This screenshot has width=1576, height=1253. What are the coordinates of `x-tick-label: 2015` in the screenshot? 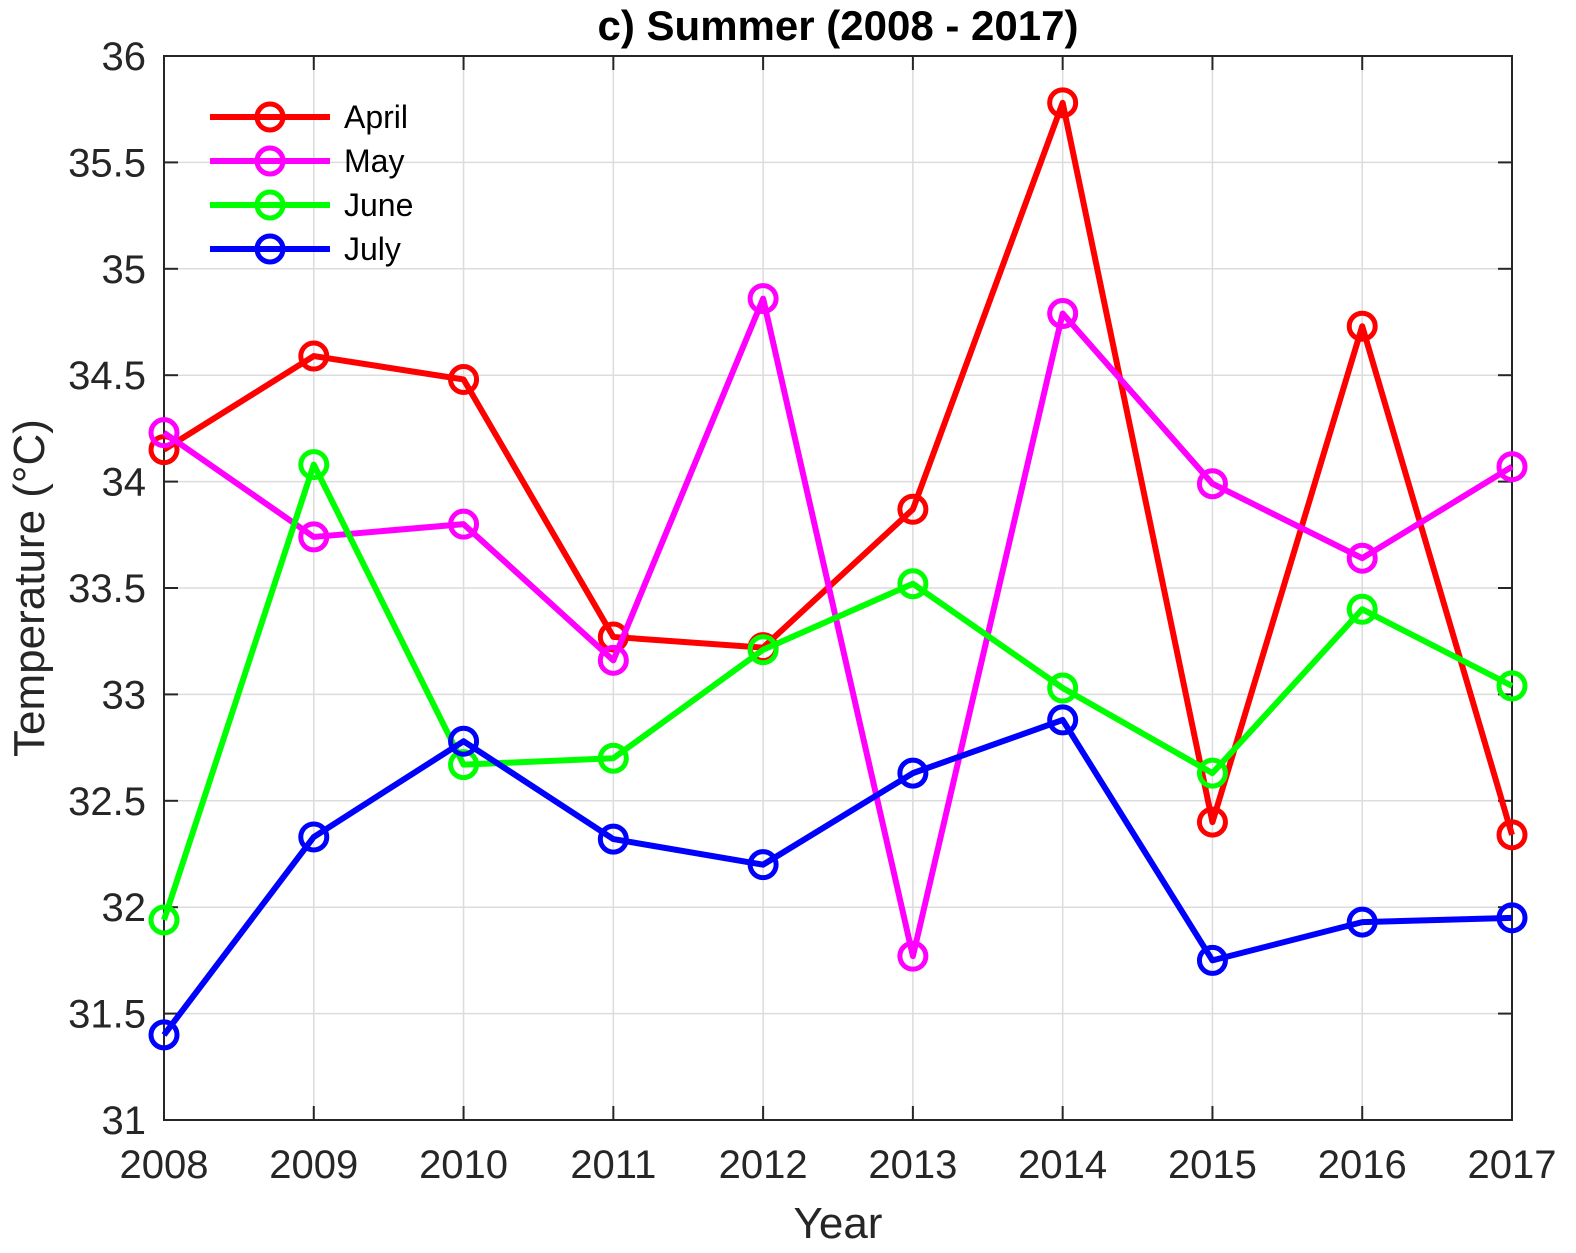 It's located at (1212, 1165).